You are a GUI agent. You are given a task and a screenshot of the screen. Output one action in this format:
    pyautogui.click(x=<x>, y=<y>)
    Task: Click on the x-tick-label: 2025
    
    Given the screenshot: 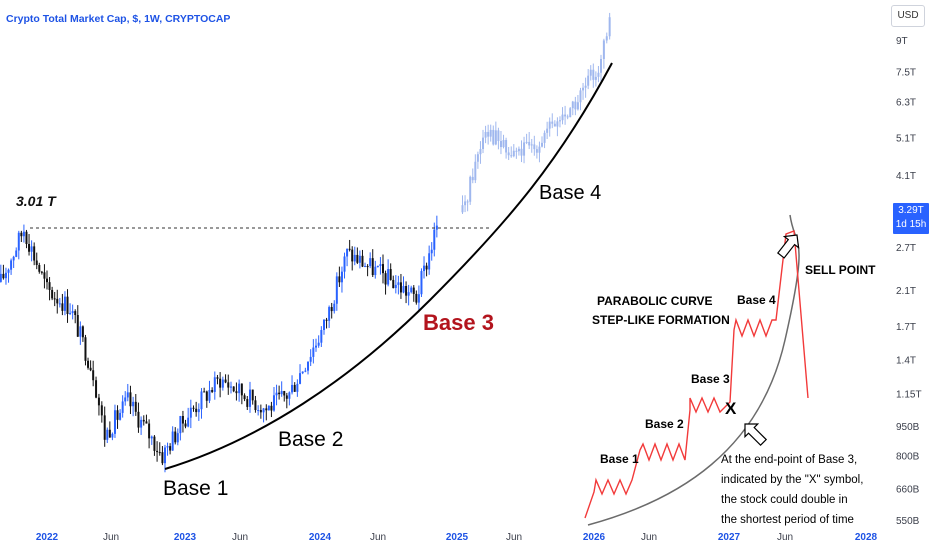 What is the action you would take?
    pyautogui.click(x=457, y=537)
    